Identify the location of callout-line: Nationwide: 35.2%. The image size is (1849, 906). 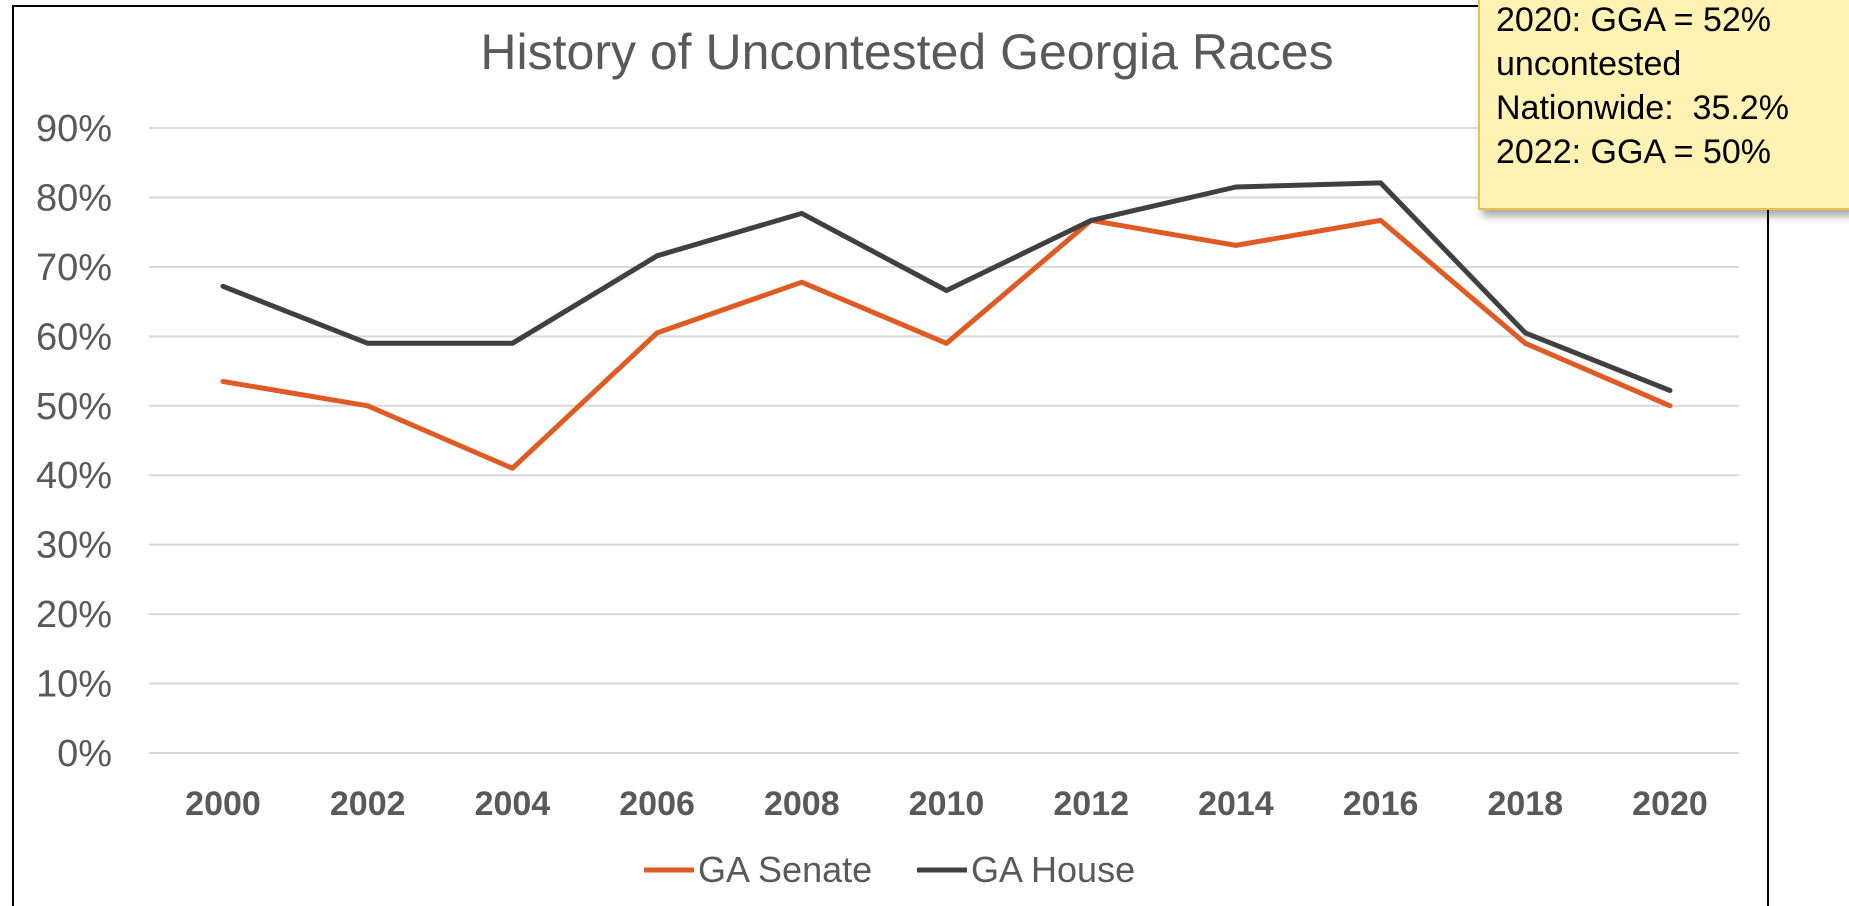
(1642, 108).